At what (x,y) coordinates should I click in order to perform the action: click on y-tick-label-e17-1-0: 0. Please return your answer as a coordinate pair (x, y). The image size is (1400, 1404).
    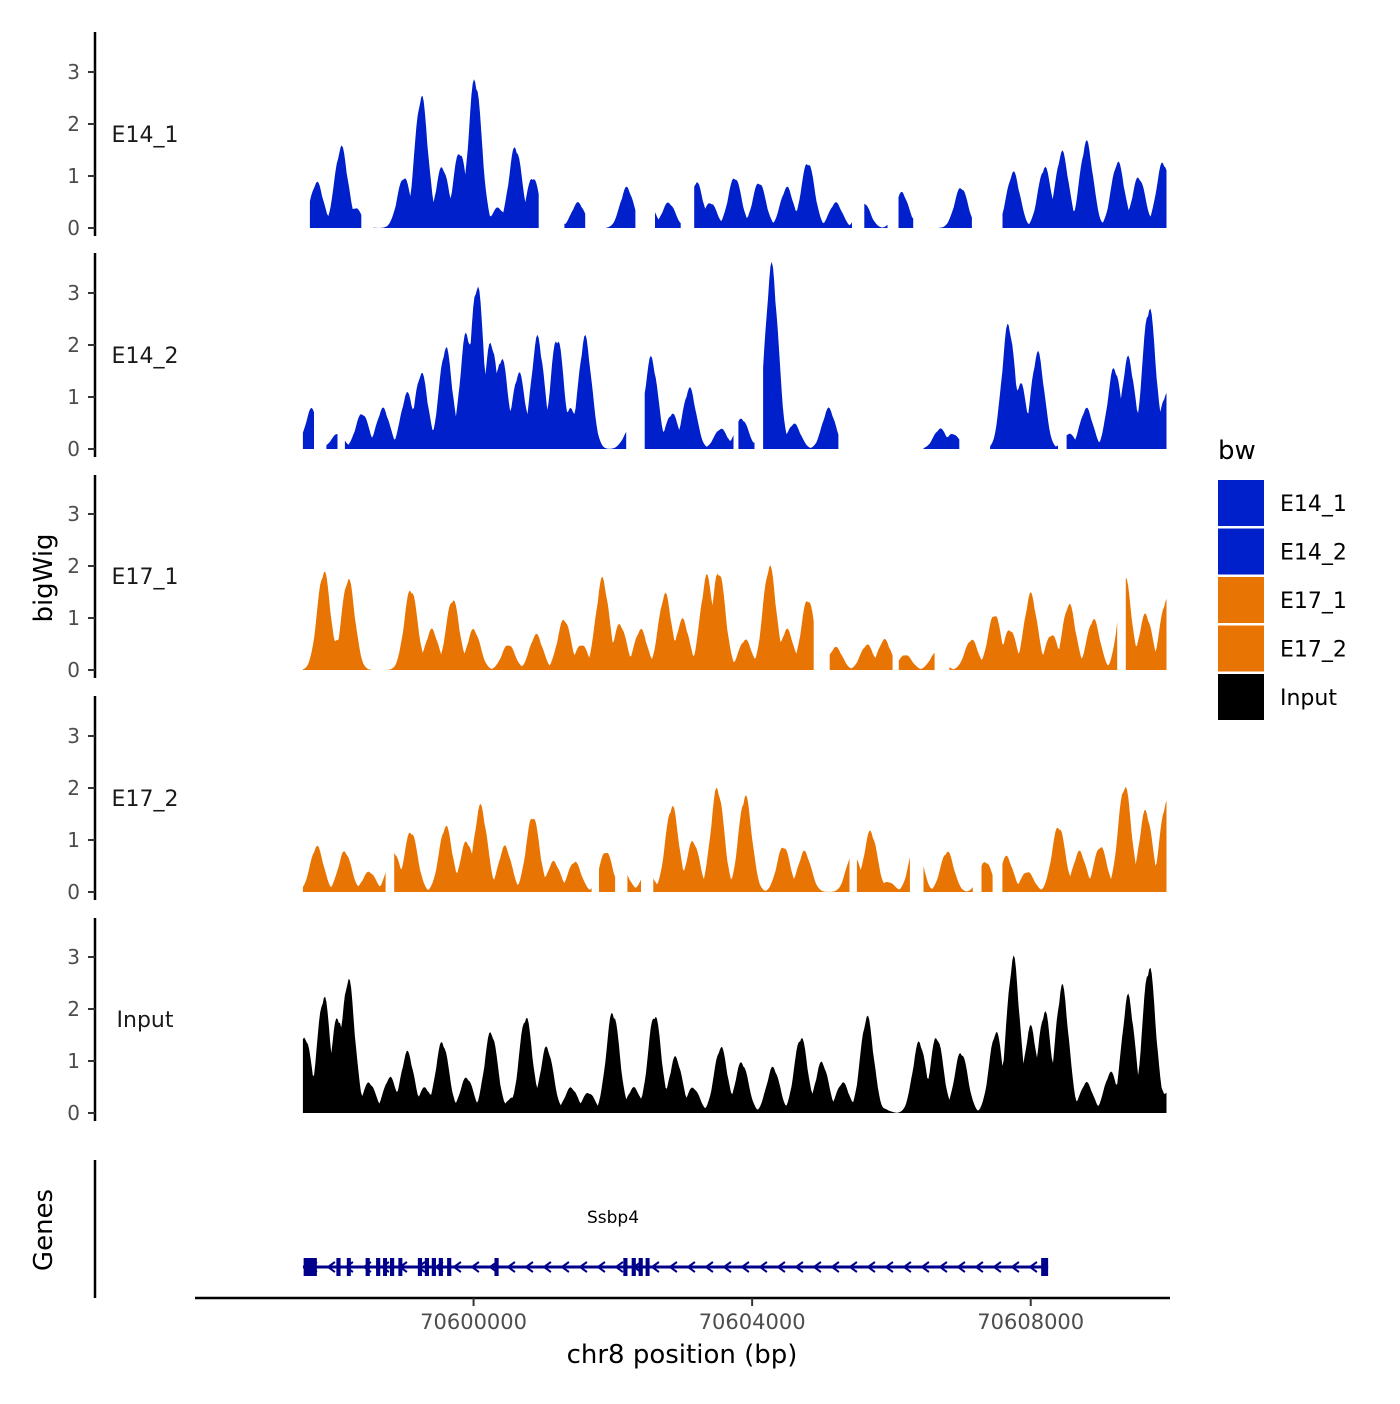
    Looking at the image, I should click on (73, 670).